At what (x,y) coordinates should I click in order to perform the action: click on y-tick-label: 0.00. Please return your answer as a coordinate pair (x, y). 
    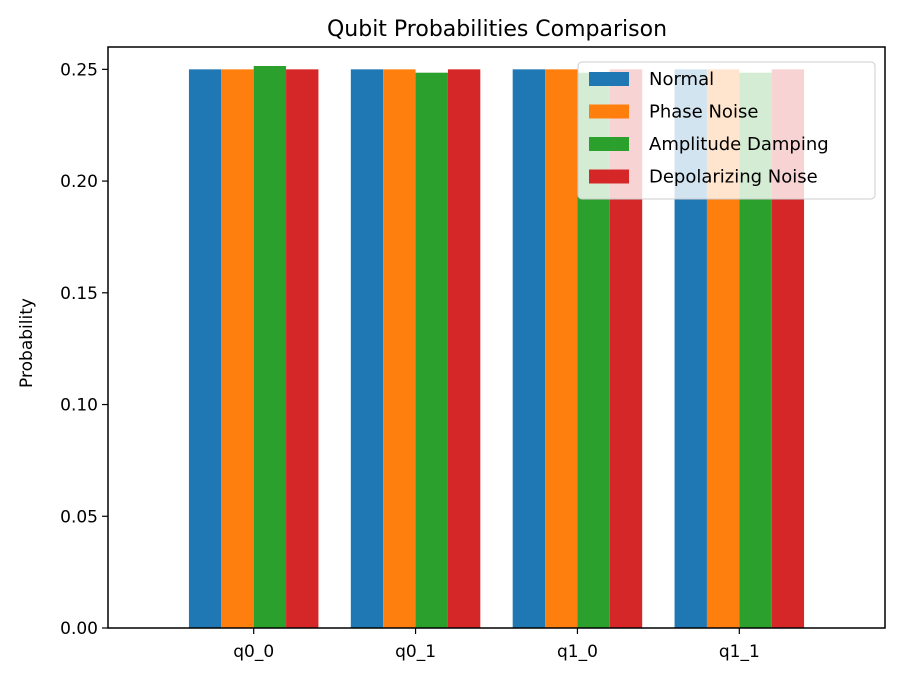
    Looking at the image, I should click on (79, 629).